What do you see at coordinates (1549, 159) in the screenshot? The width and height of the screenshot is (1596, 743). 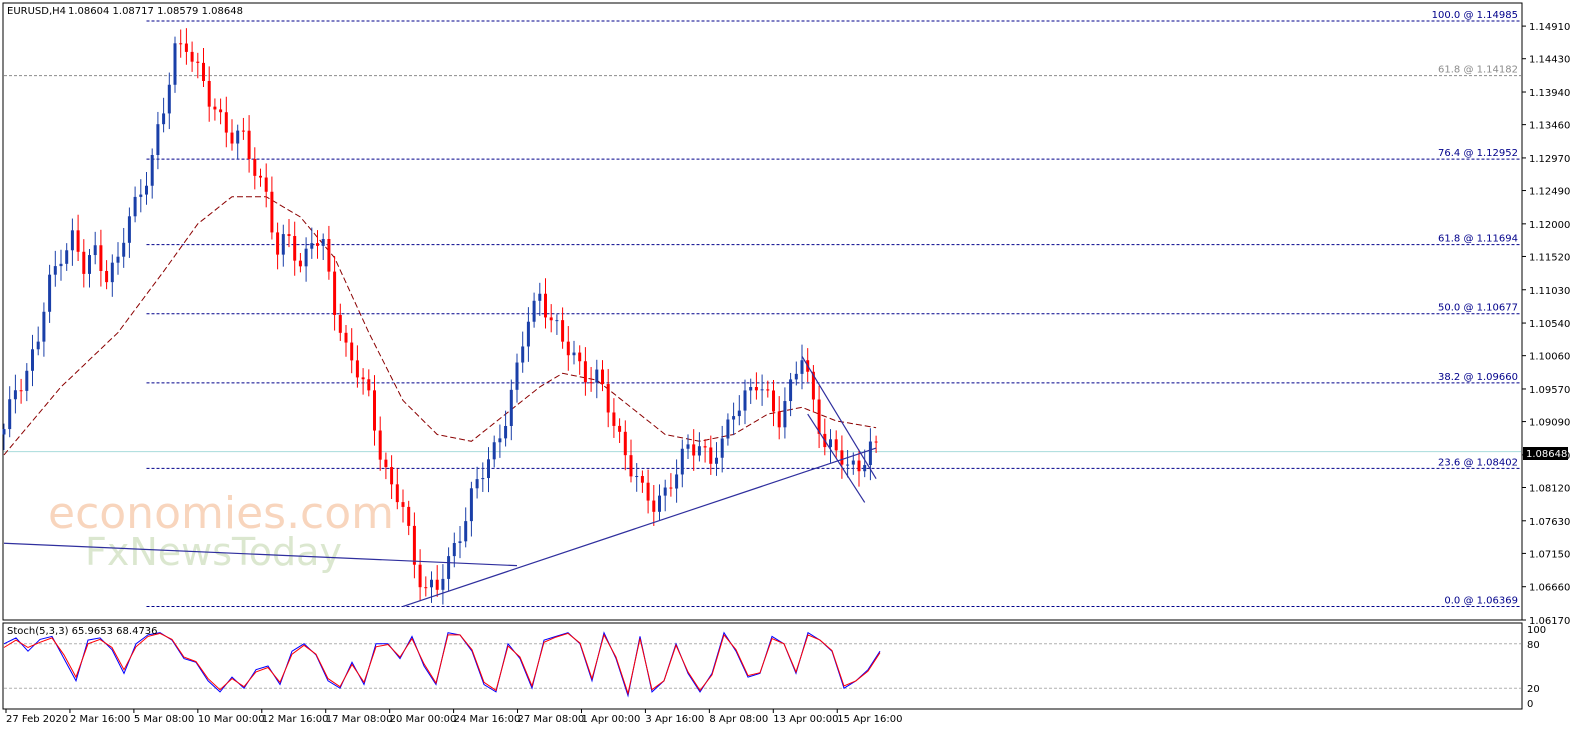 I see `price-tick-label: 1.12970` at bounding box center [1549, 159].